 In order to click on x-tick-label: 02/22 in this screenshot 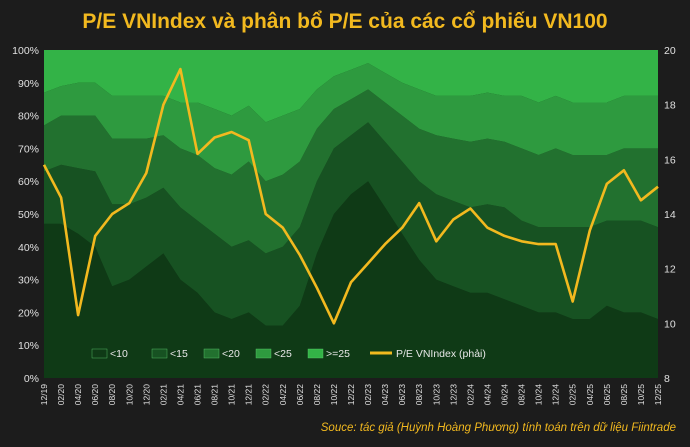, I will do `click(266, 395)`.